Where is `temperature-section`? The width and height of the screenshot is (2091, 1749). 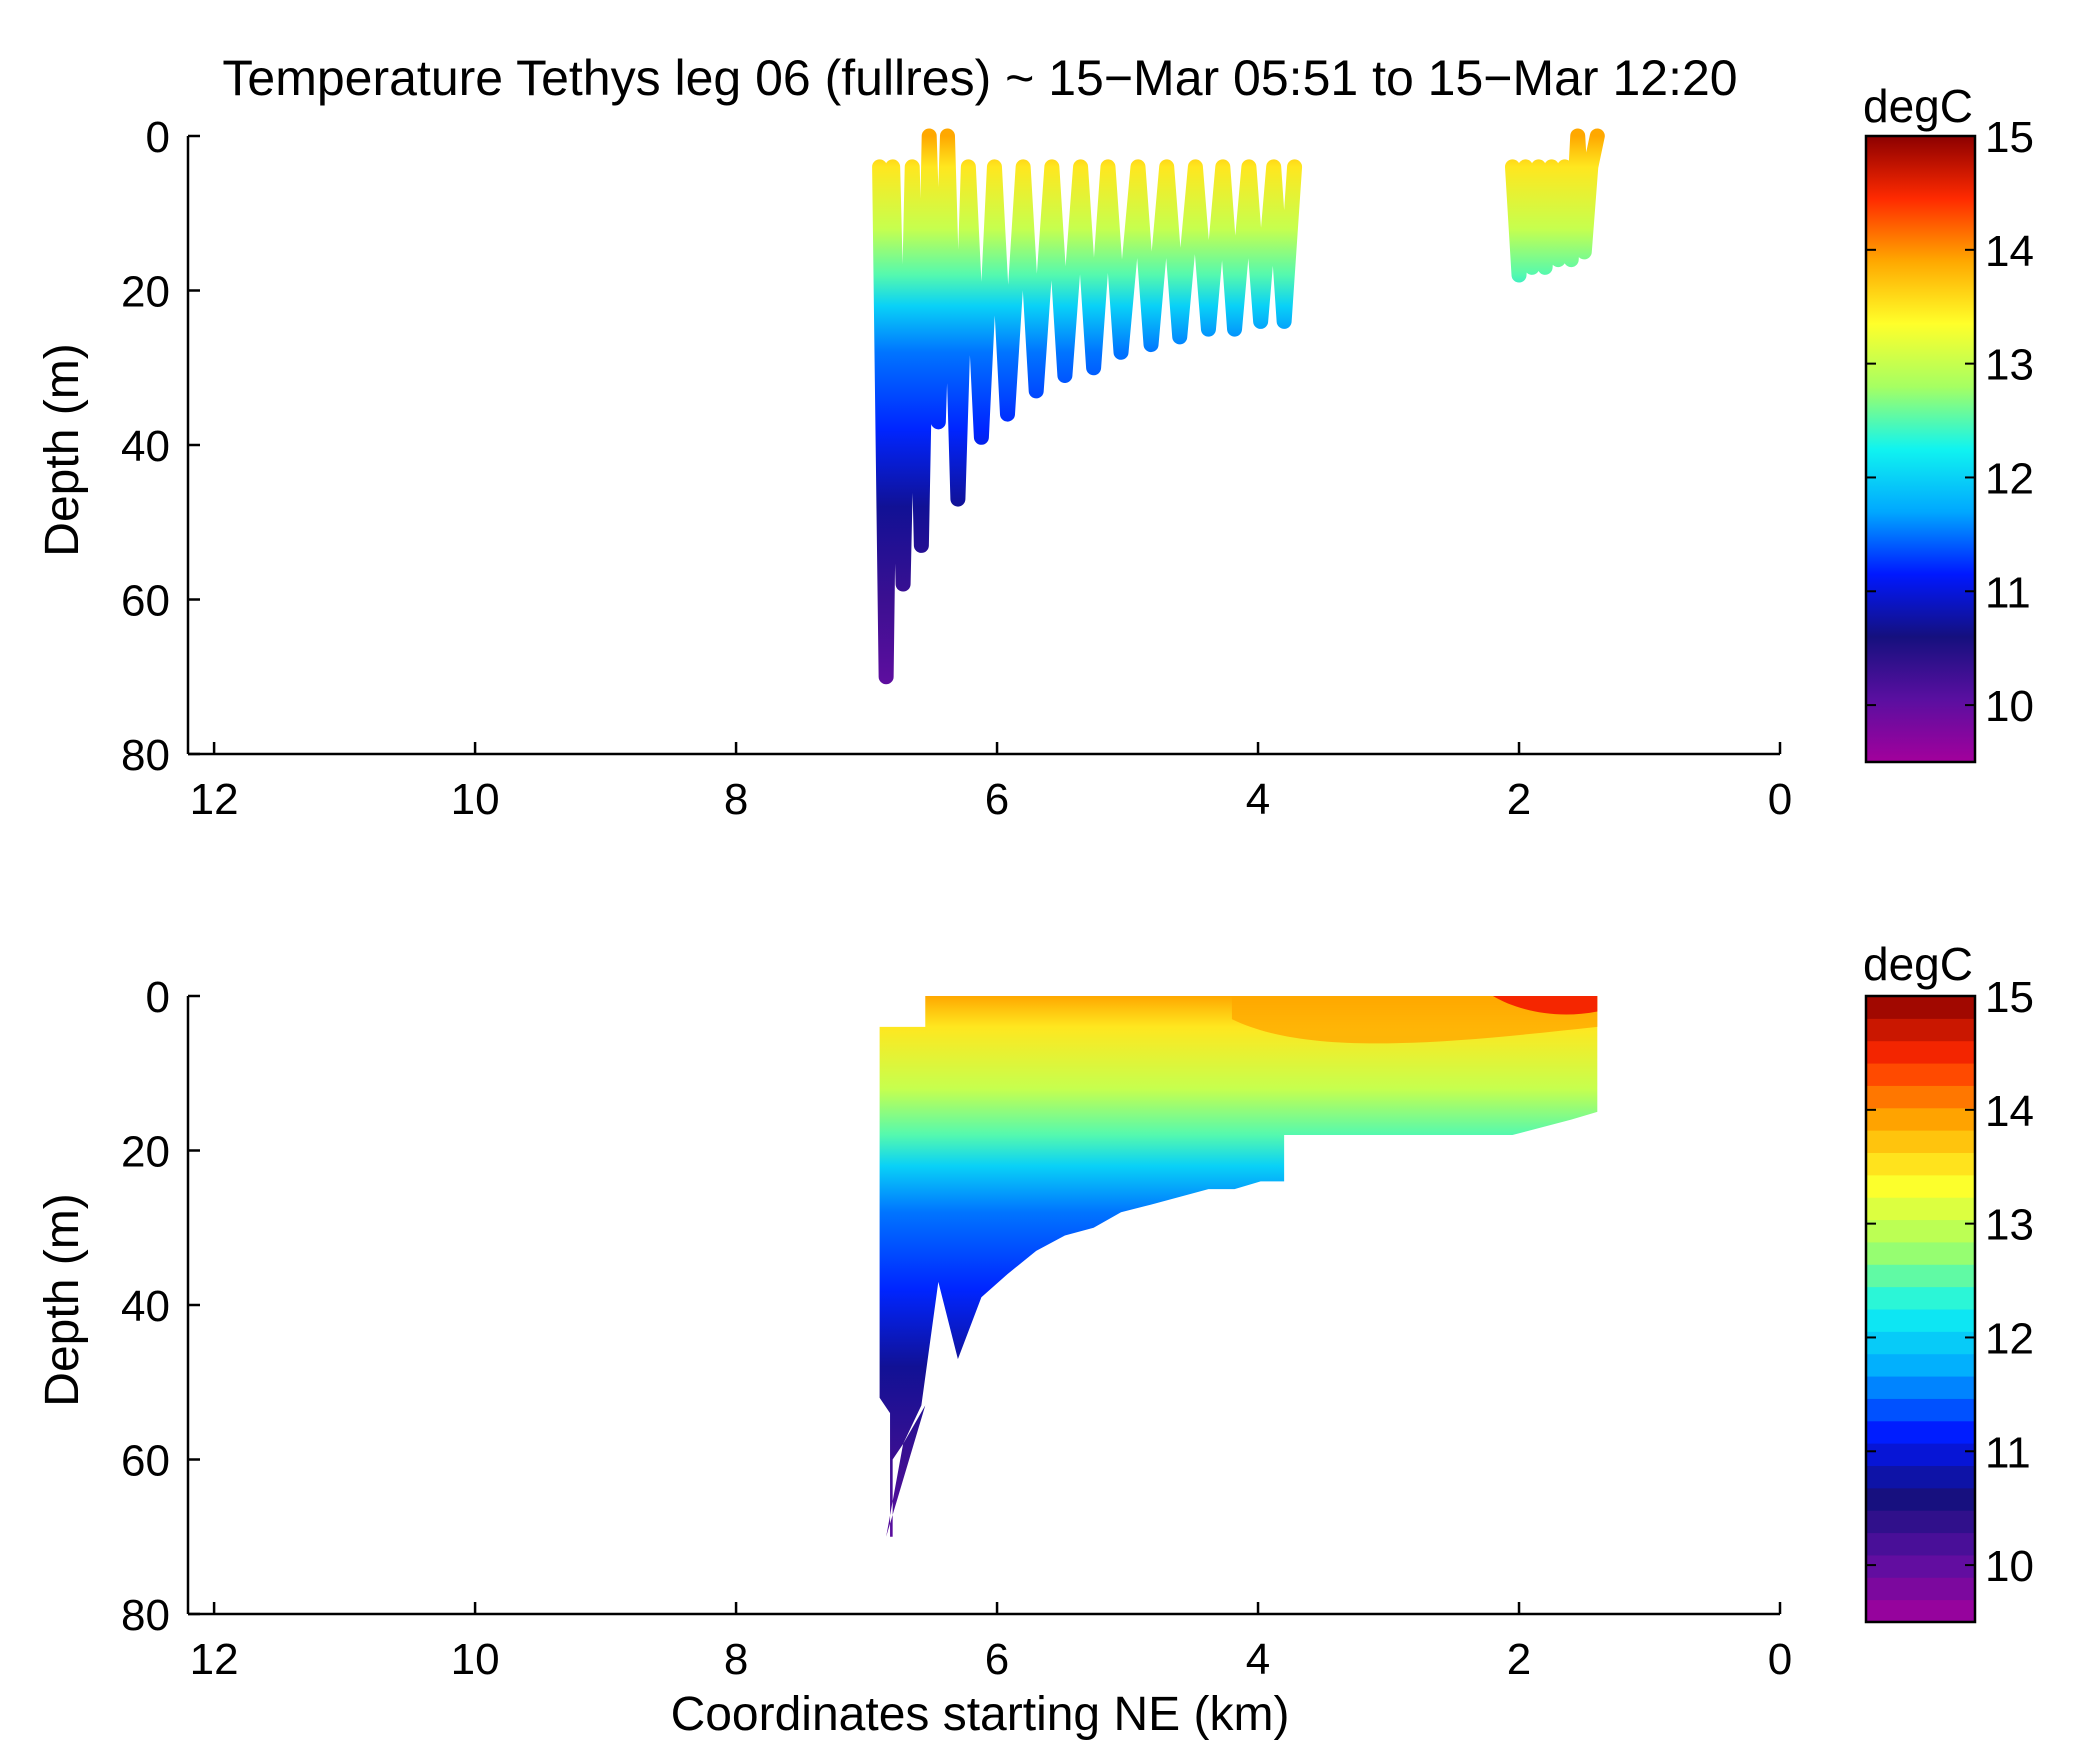
temperature-section is located at coordinates (1238, 1266).